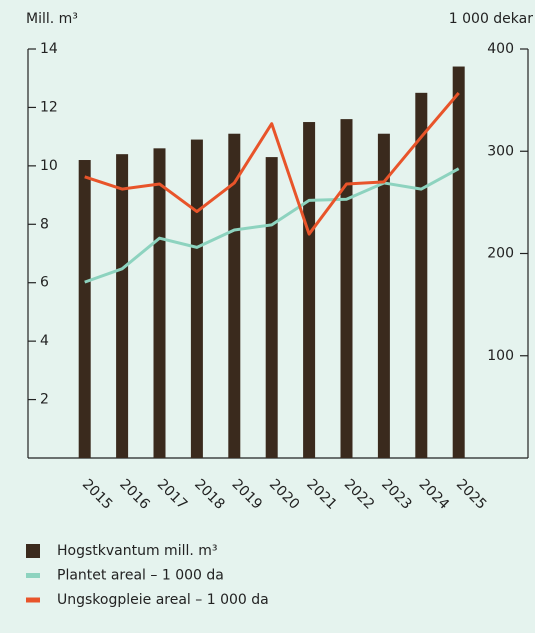 The height and width of the screenshot is (633, 535). I want to click on y-tick-label: 8, so click(44, 224).